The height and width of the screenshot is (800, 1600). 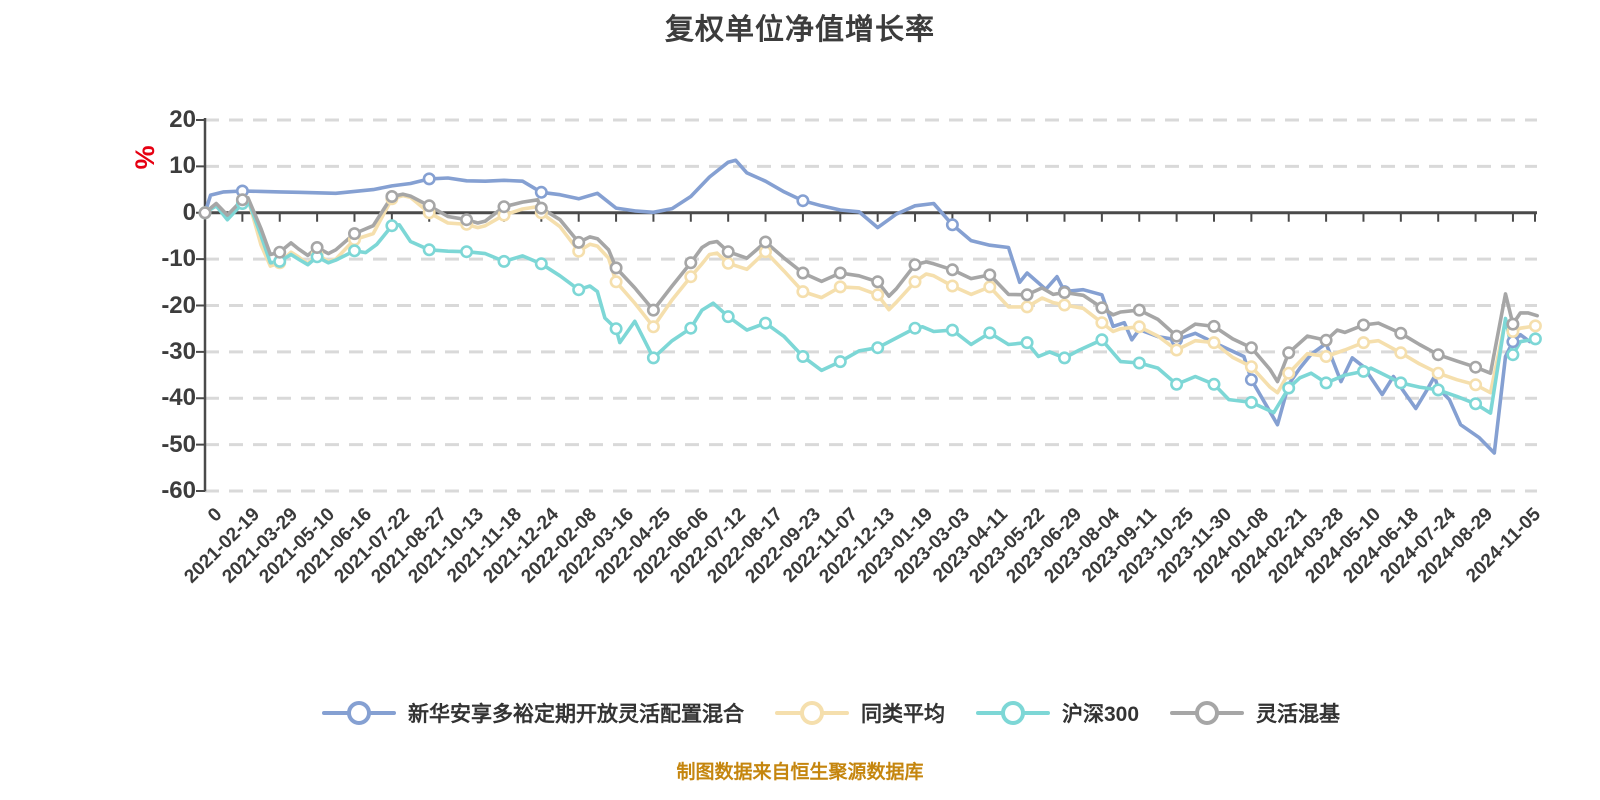 I want to click on chart-caption: 制图数据来自恒生聚源数据库, so click(x=800, y=772).